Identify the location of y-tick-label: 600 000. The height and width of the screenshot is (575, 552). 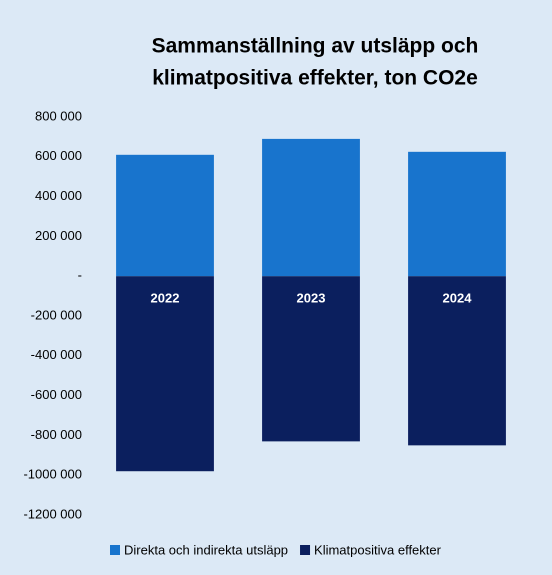
(58, 155).